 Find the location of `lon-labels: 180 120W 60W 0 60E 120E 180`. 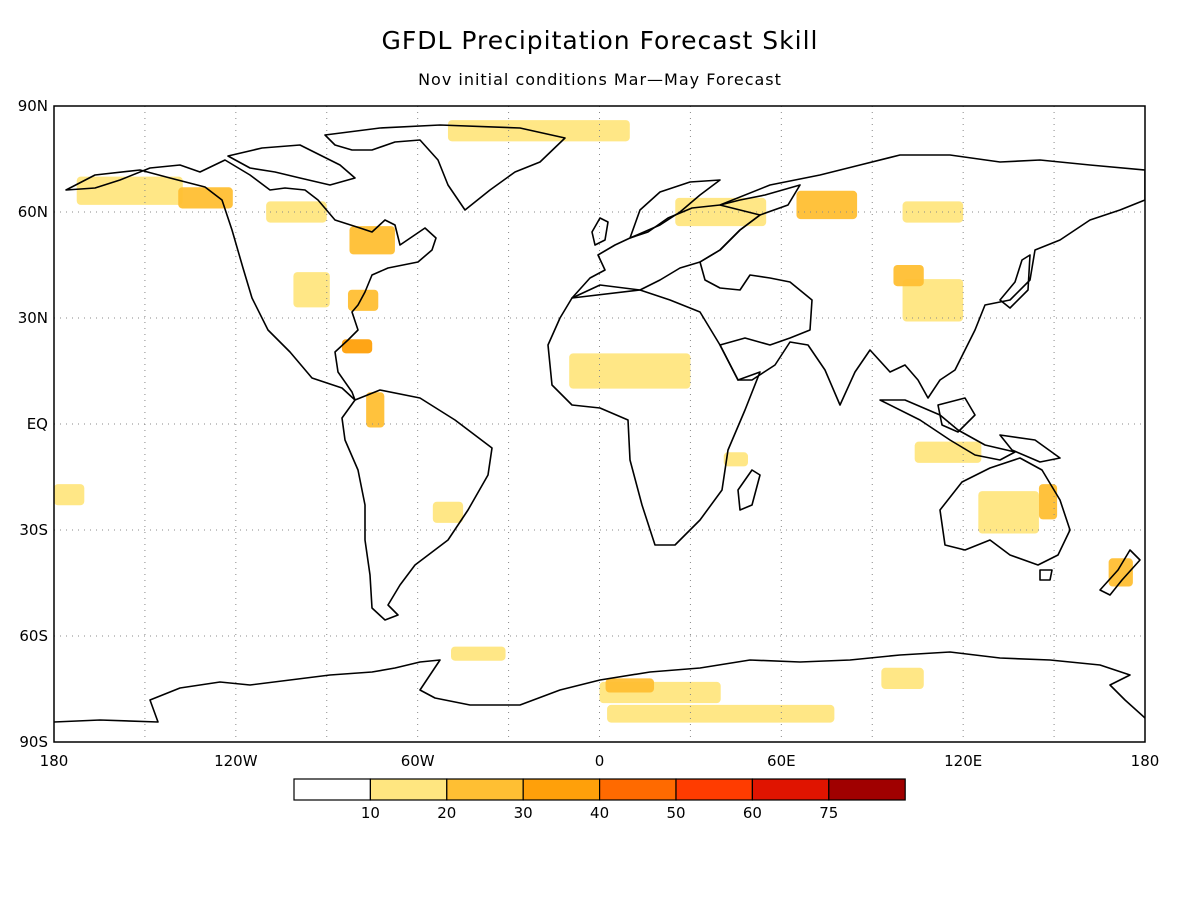

lon-labels: 180 120W 60W 0 60E 120E 180 is located at coordinates (600, 761).